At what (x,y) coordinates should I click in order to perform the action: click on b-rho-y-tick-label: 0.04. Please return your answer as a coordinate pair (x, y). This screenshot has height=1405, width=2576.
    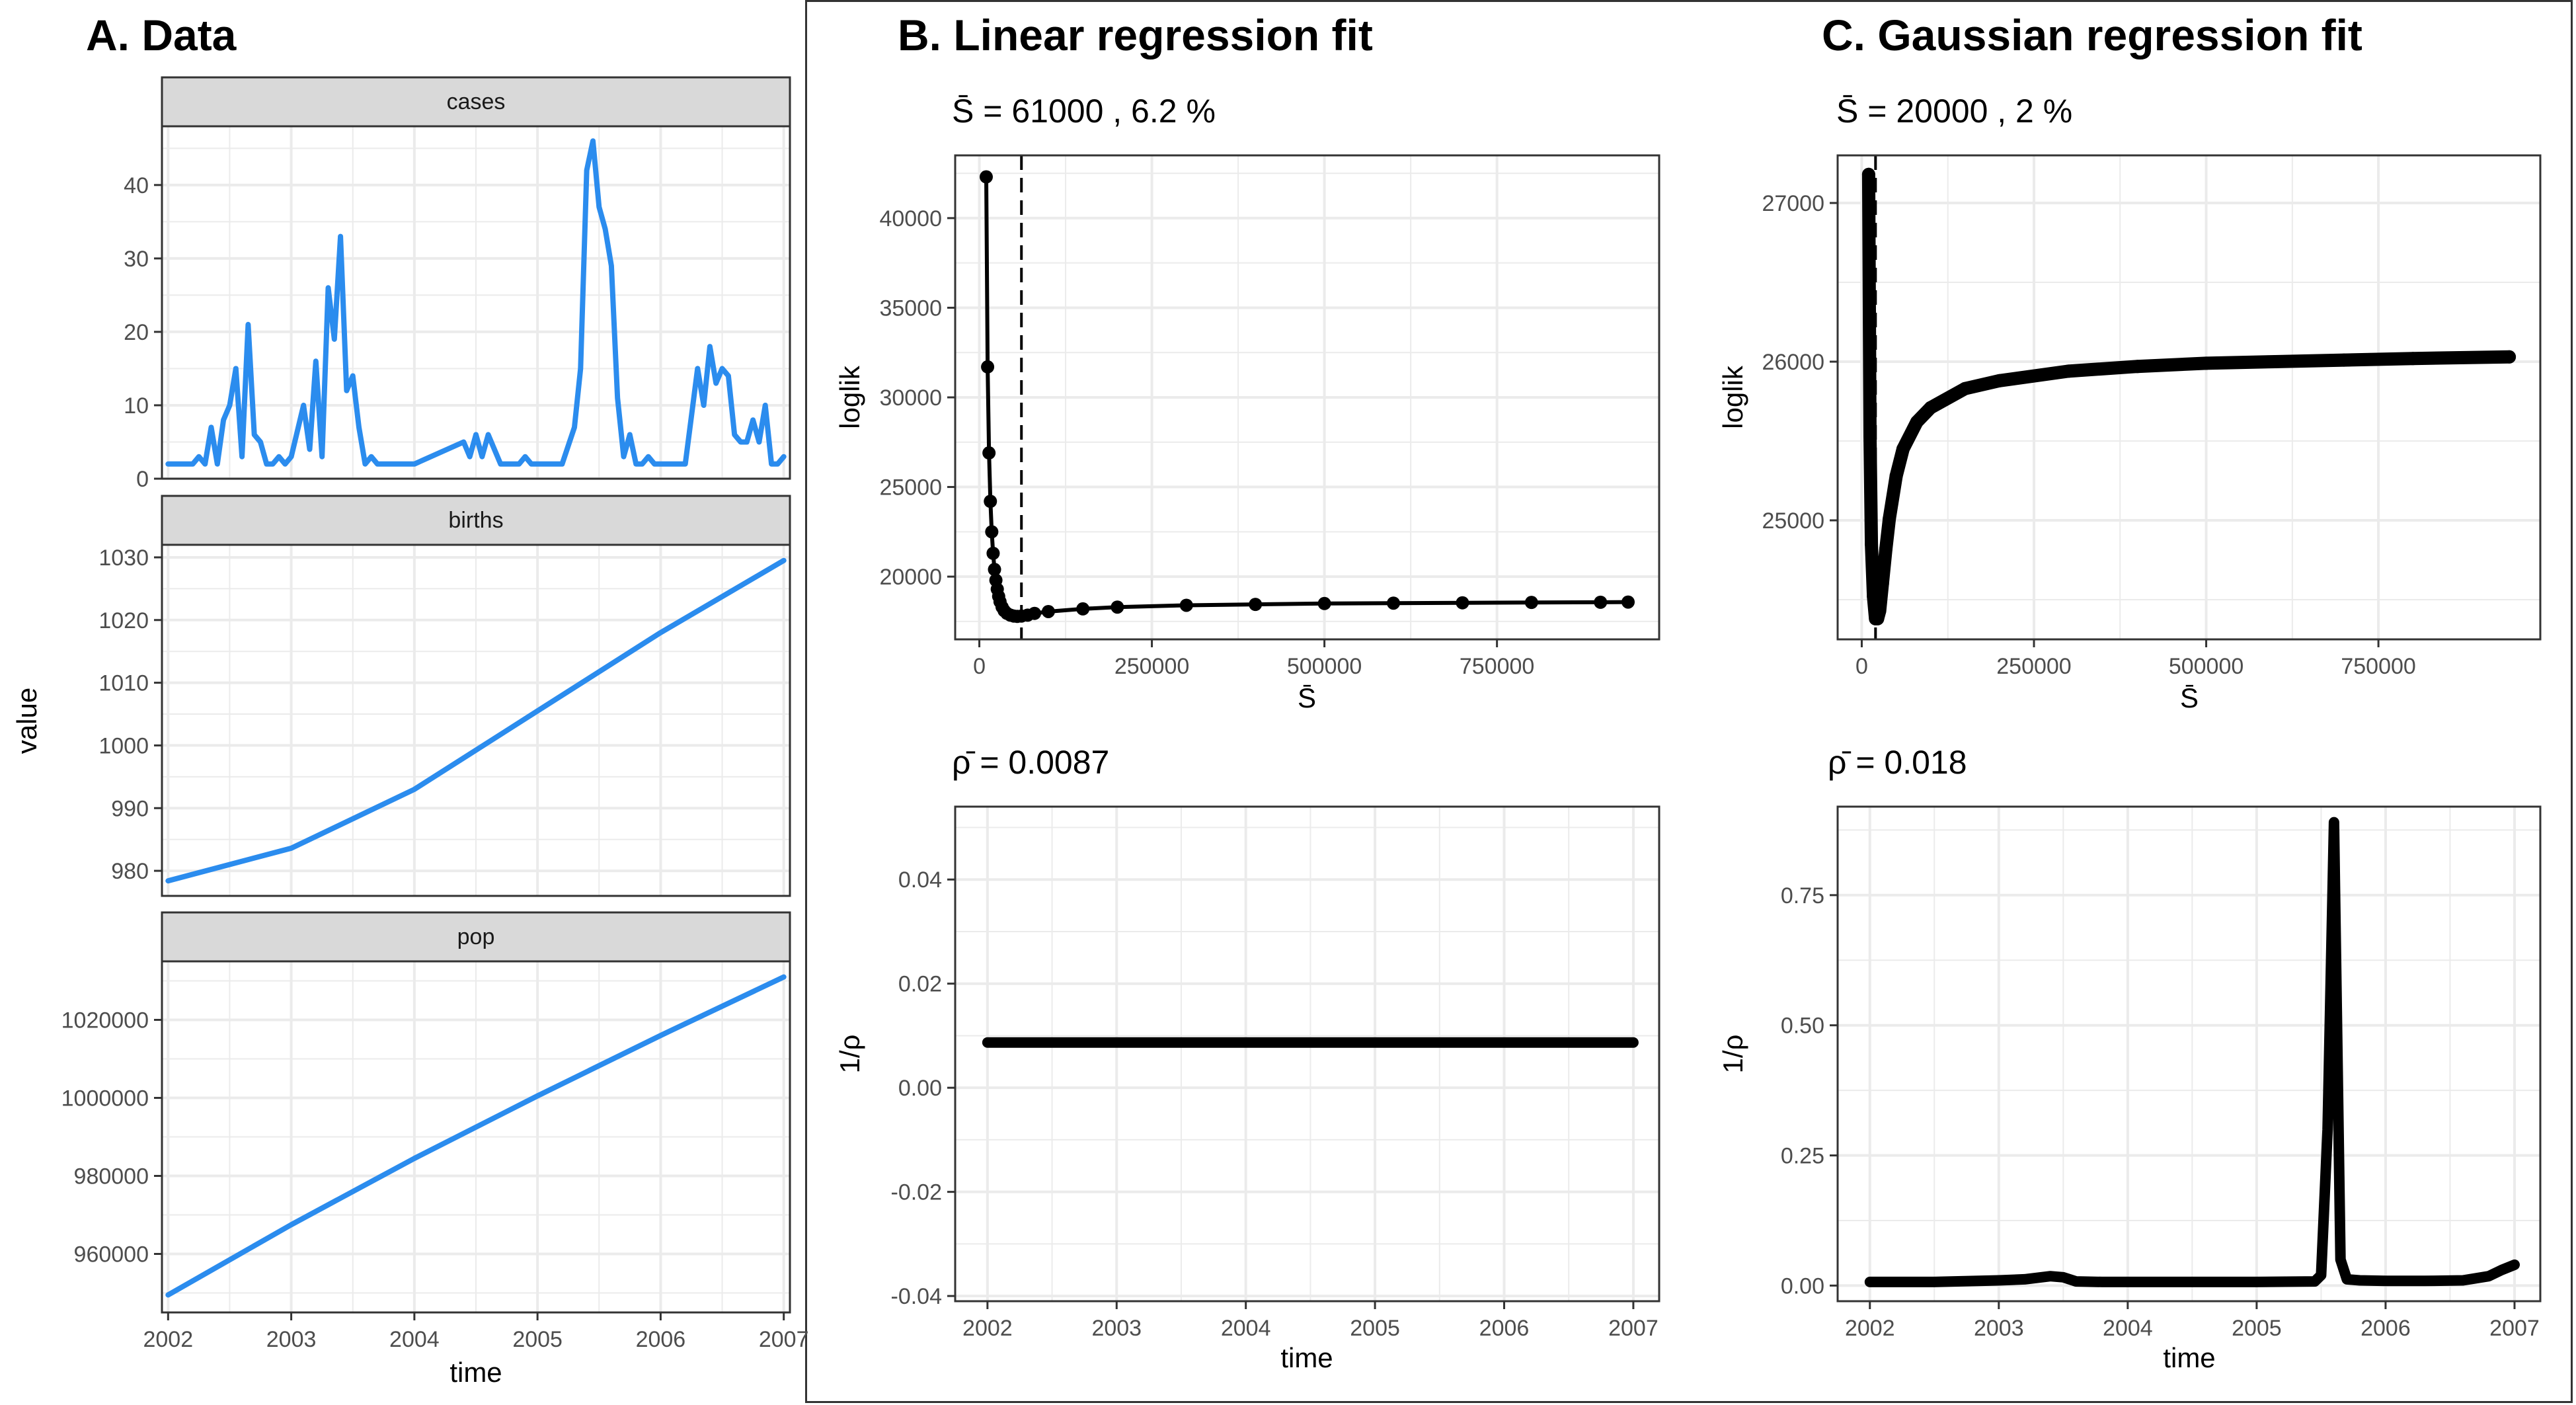
    Looking at the image, I should click on (920, 880).